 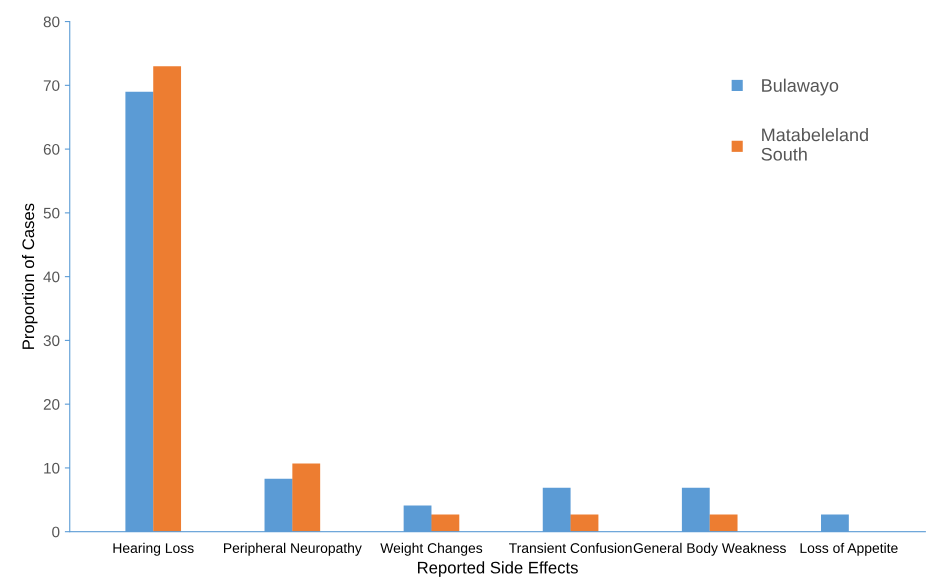 I want to click on x-tick-label: Loss of Appetite, so click(x=849, y=549).